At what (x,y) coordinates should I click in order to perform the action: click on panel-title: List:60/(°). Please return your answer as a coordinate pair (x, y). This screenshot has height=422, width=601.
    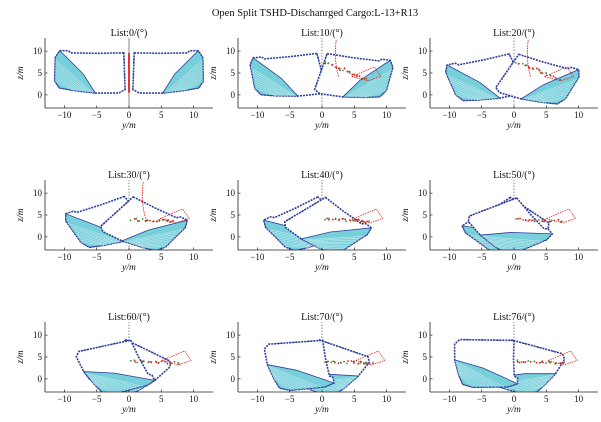
    Looking at the image, I should click on (129, 317).